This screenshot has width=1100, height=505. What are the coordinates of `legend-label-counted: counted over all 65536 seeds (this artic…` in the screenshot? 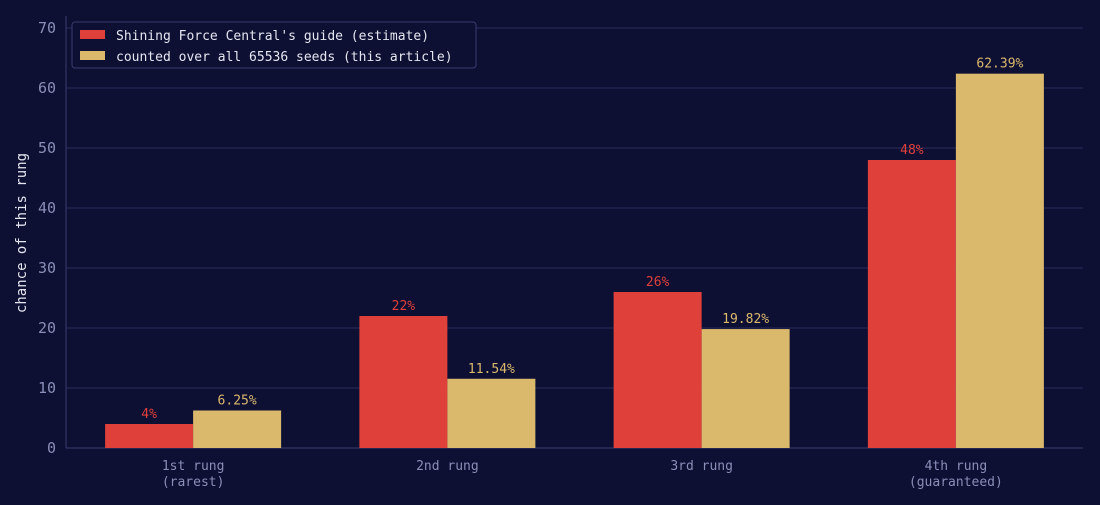 It's located at (284, 57).